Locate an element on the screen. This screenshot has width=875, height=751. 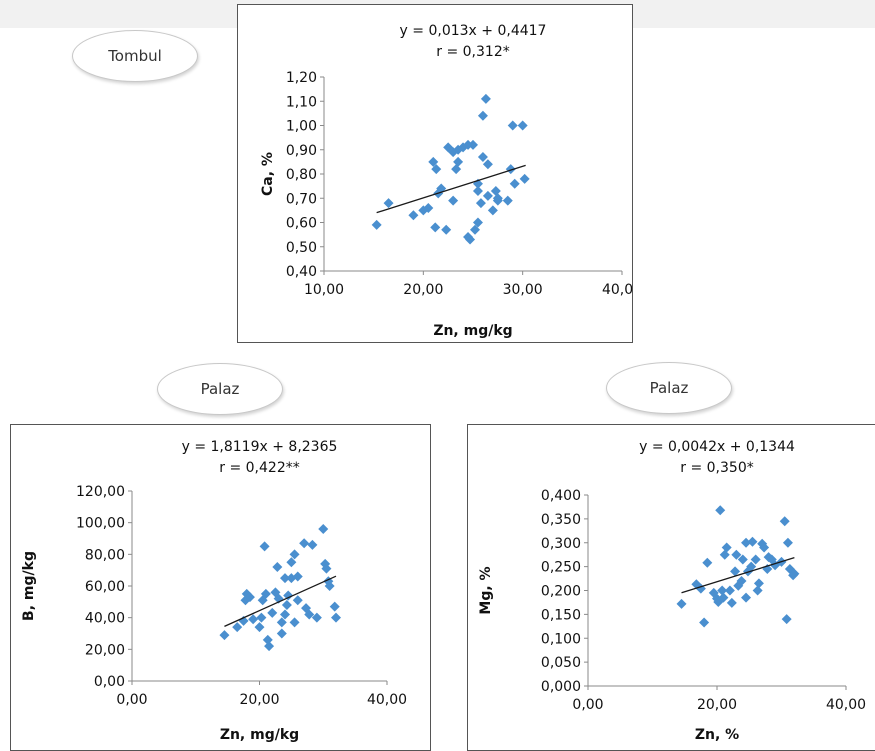
y-tick-label: 0,300 is located at coordinates (561, 544).